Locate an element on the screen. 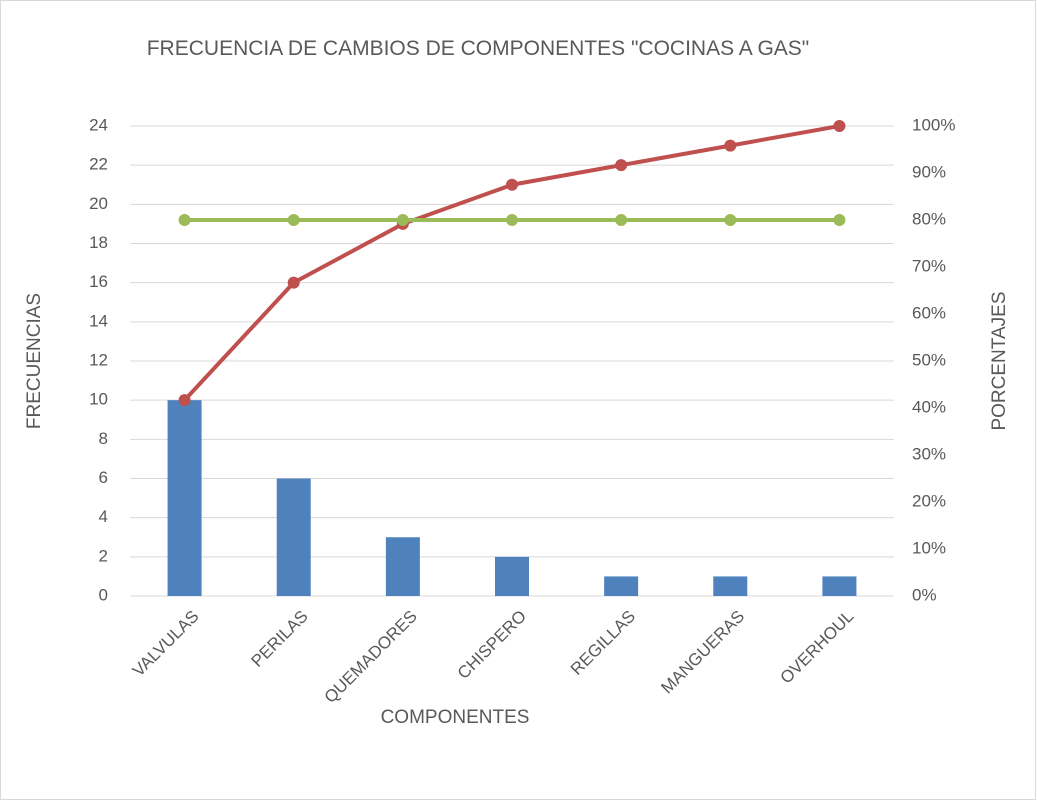 The width and height of the screenshot is (1037, 801). y-tick-label: 22 is located at coordinates (98, 164).